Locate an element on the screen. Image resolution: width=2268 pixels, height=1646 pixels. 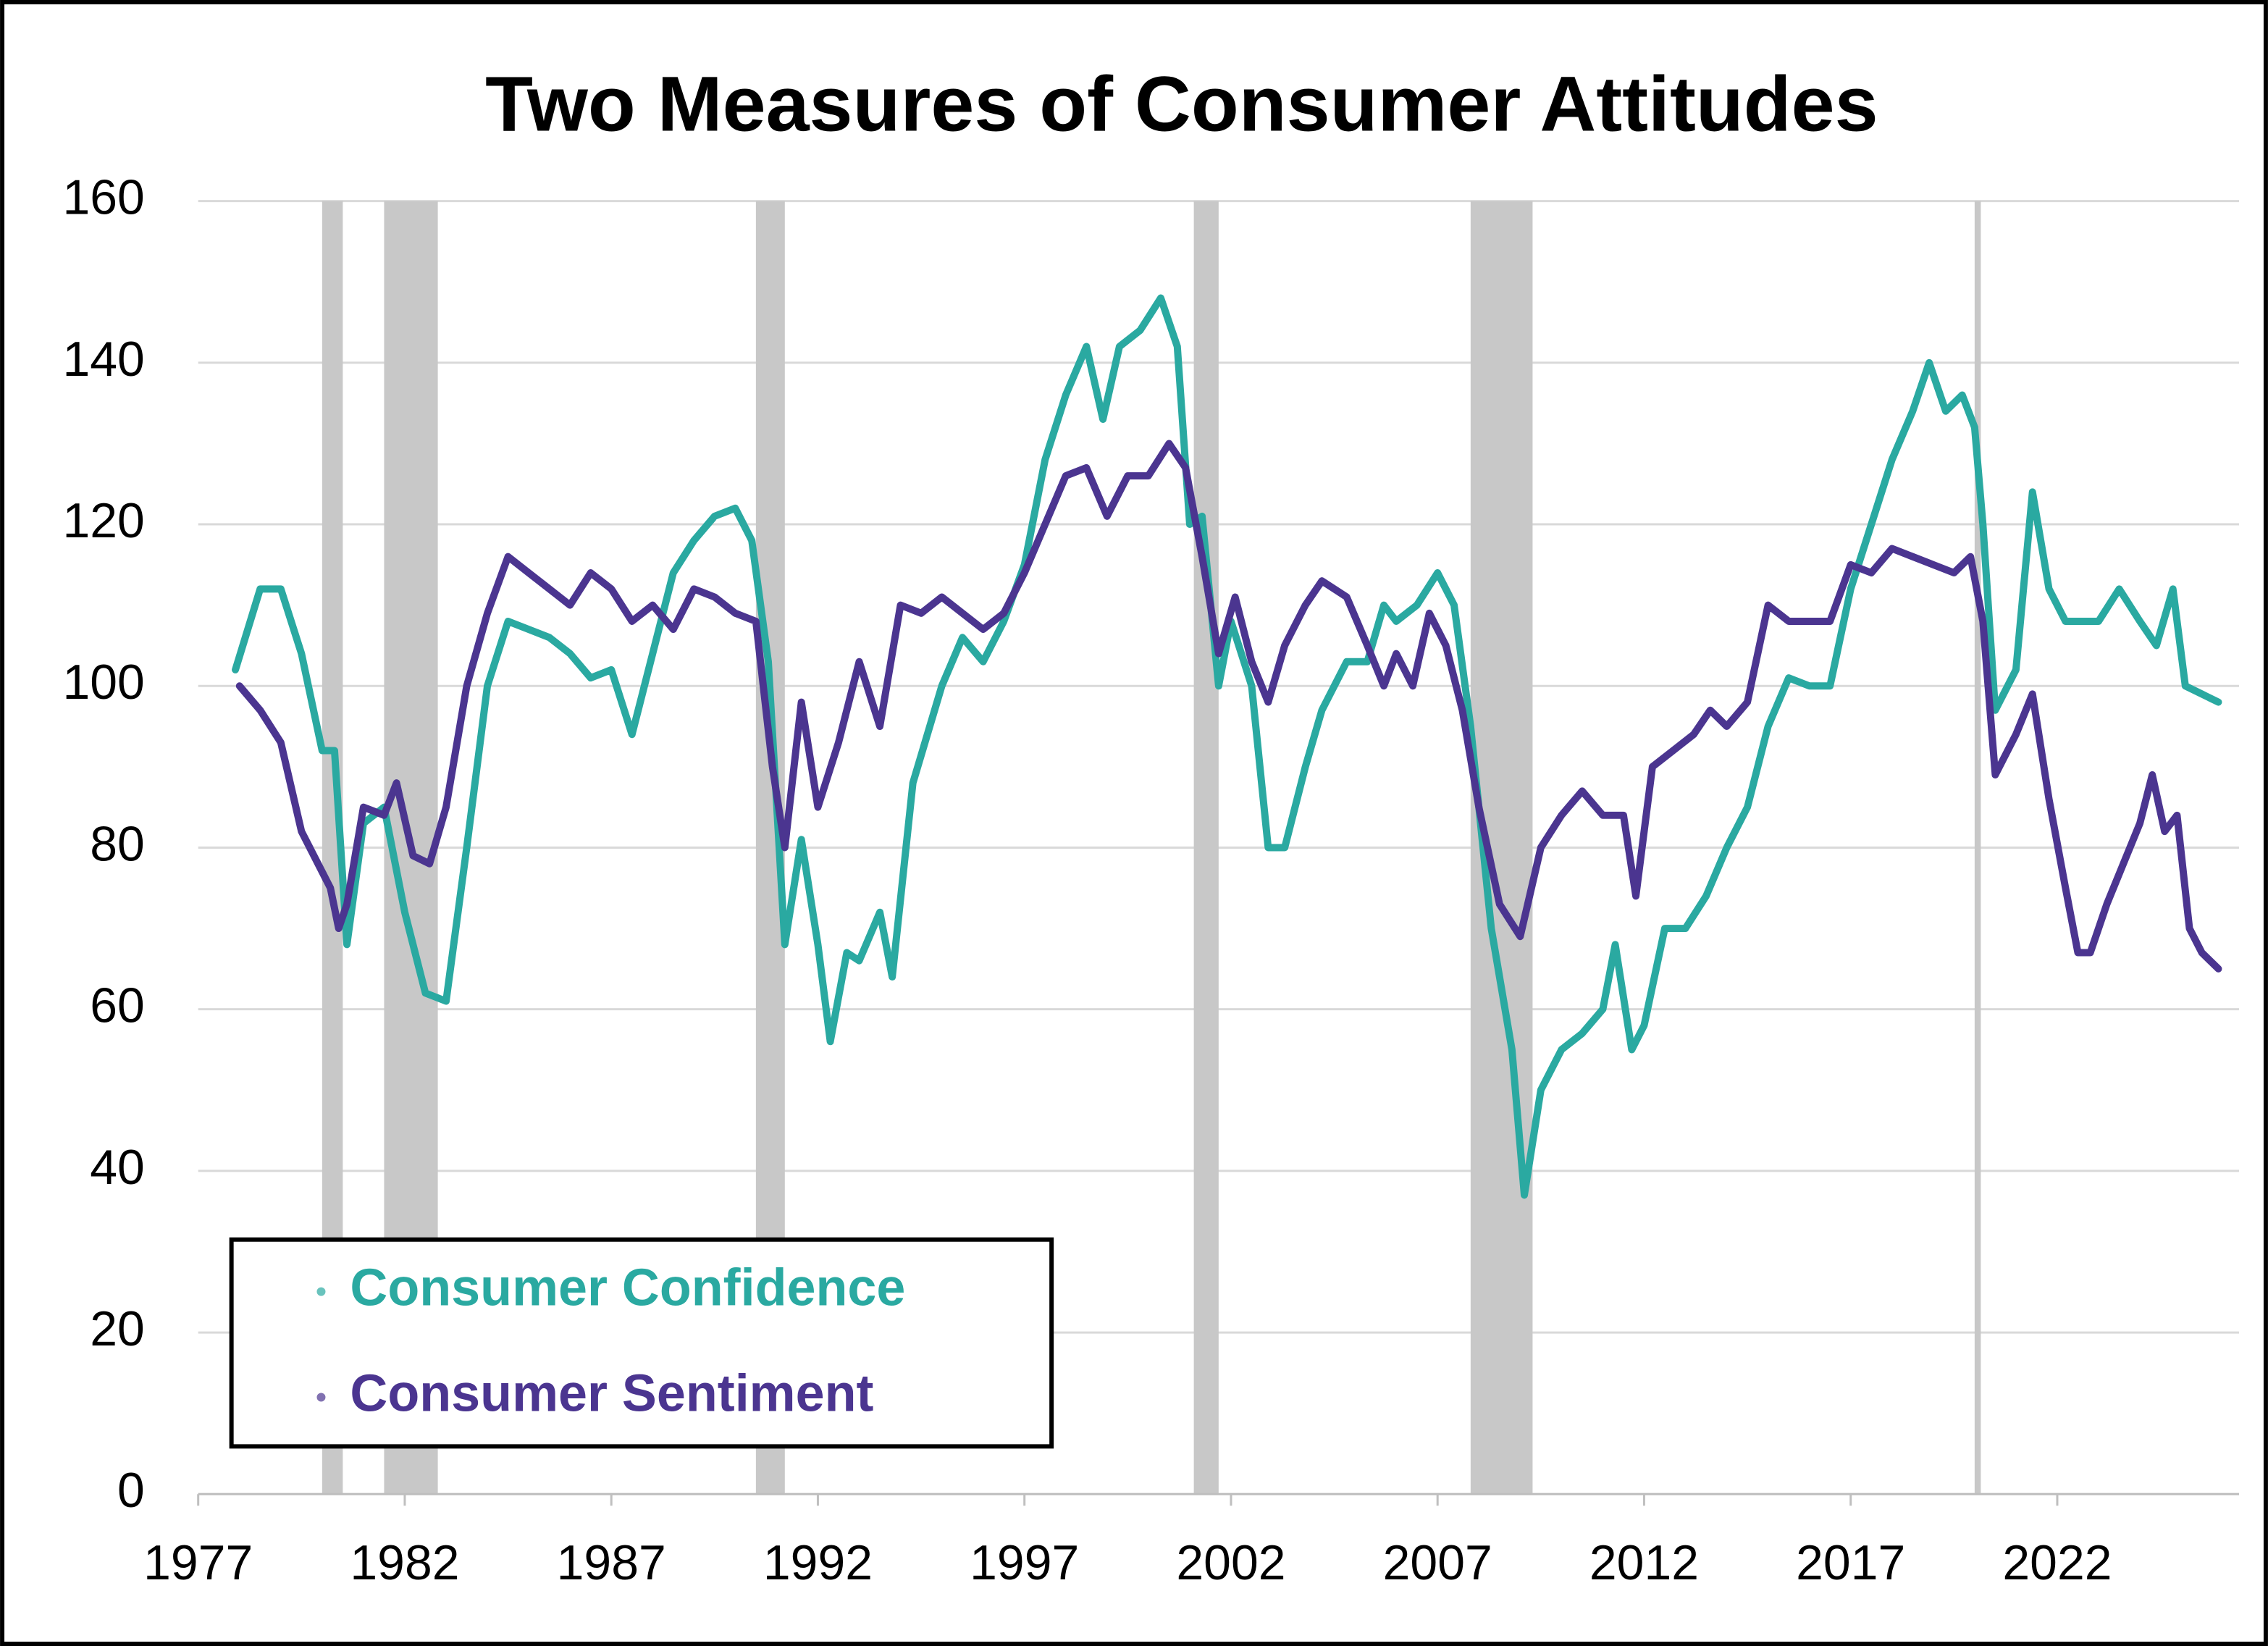
x-tick-label: 2007 is located at coordinates (1437, 1563).